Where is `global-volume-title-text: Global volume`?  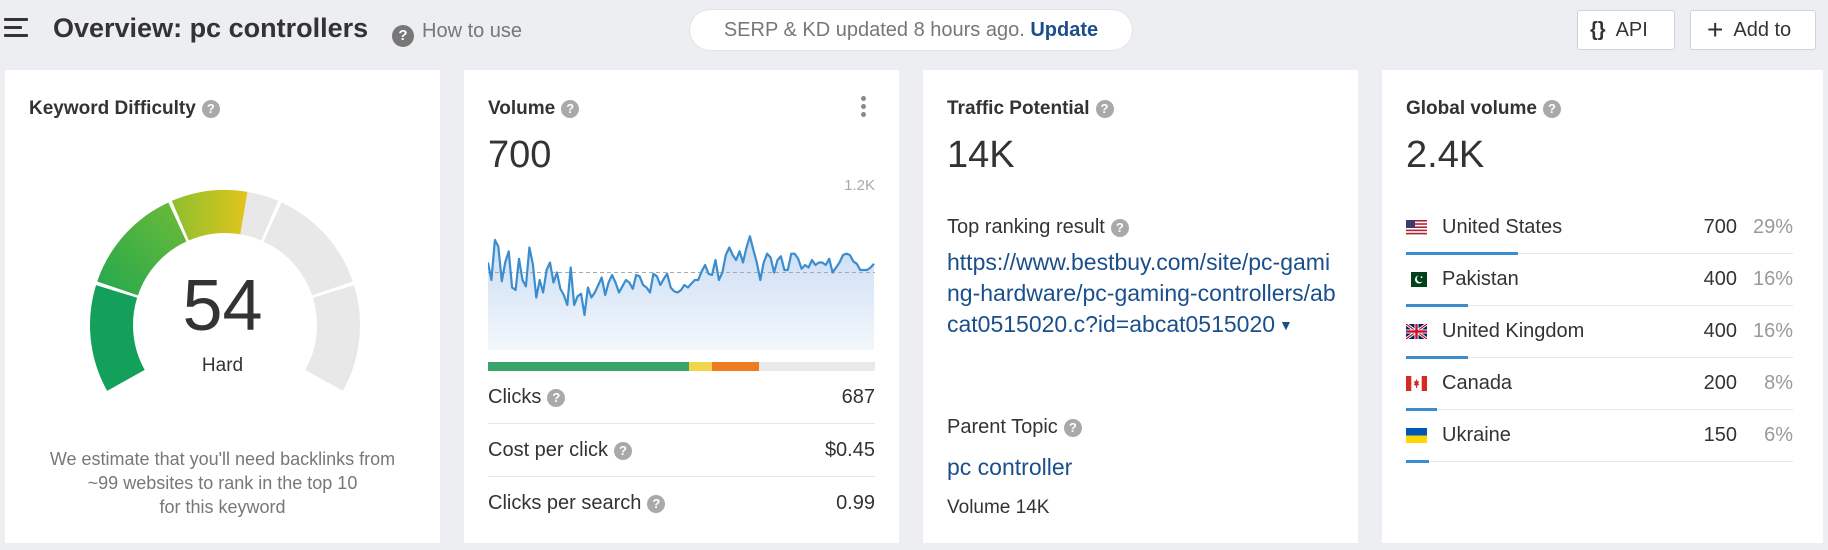 global-volume-title-text: Global volume is located at coordinates (1471, 108).